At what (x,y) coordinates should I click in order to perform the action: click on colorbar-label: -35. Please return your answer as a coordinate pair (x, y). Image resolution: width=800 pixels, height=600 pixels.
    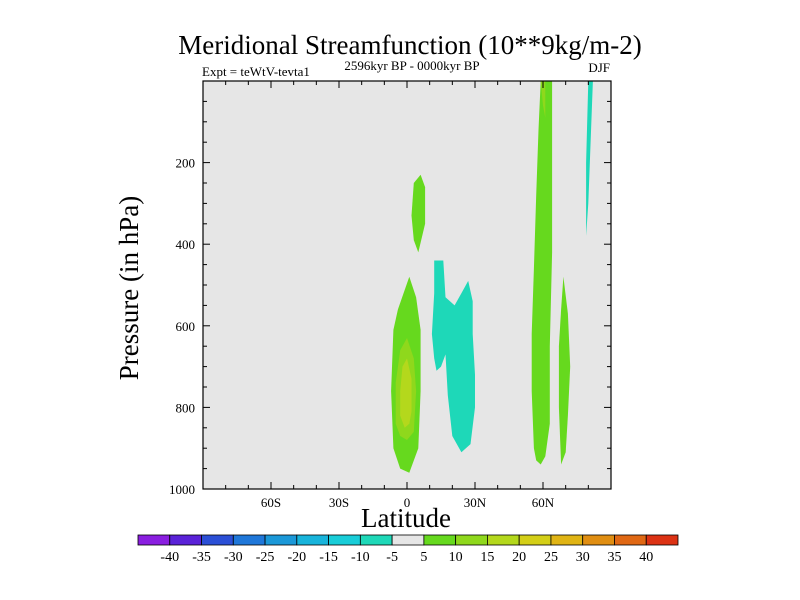
    Looking at the image, I should click on (201, 557).